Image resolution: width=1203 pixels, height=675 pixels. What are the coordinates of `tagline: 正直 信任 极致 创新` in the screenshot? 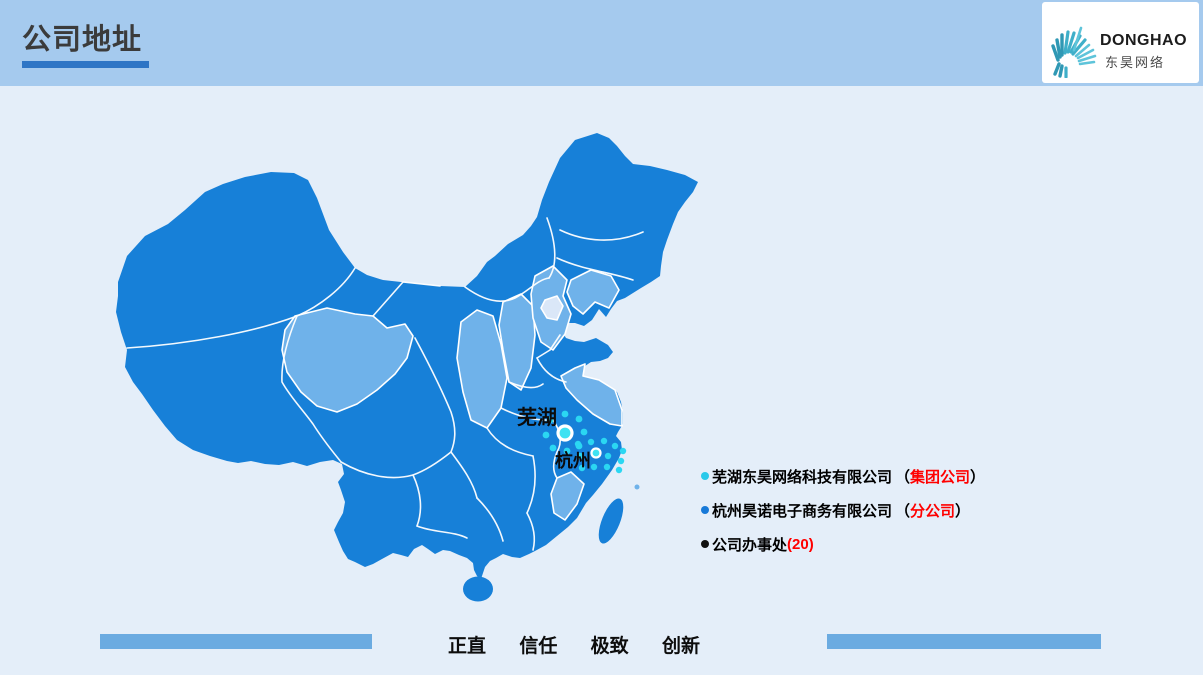 It's located at (574, 644).